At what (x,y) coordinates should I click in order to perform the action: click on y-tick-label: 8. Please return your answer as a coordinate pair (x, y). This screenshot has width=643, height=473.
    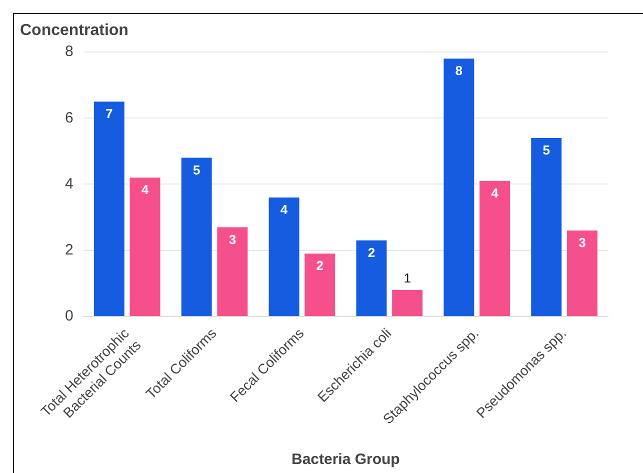
    Looking at the image, I should click on (69, 51).